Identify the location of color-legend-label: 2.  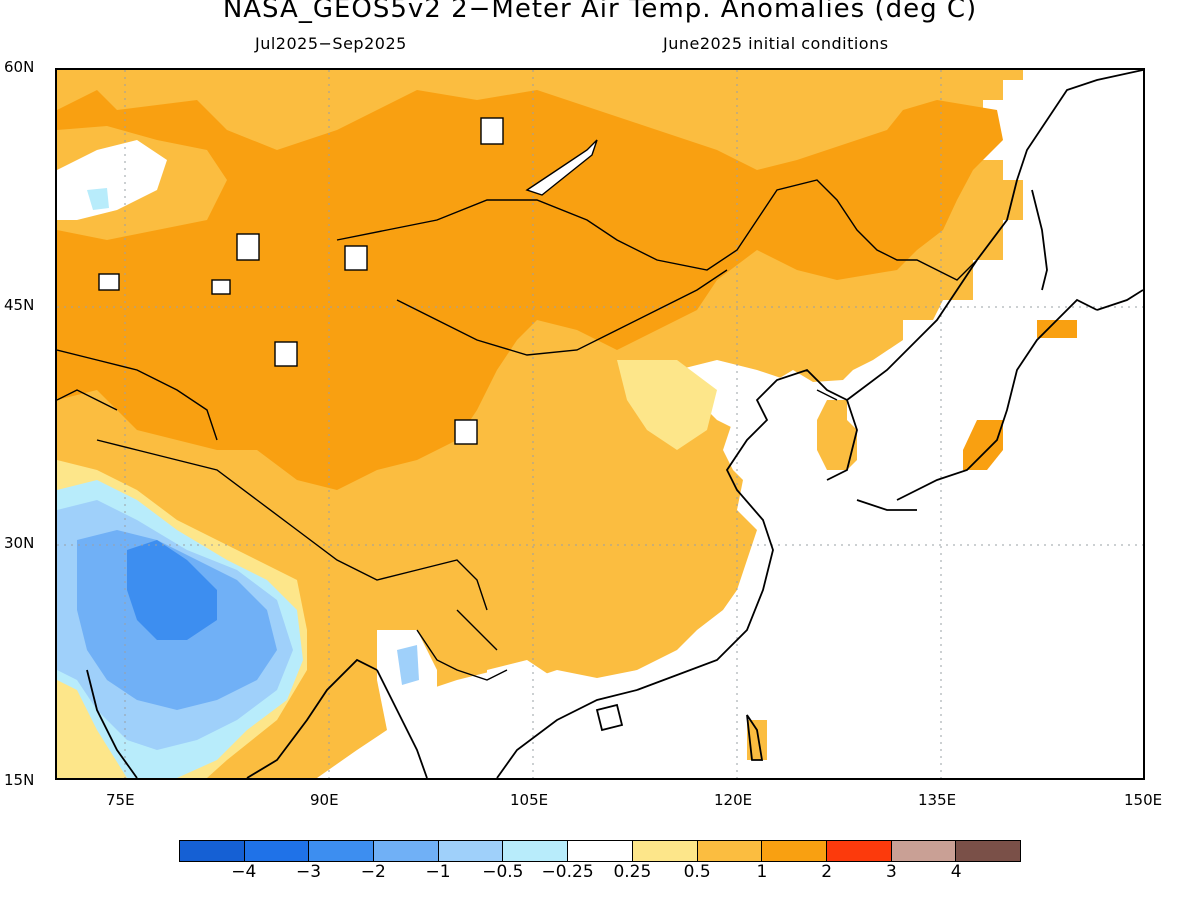
(827, 872).